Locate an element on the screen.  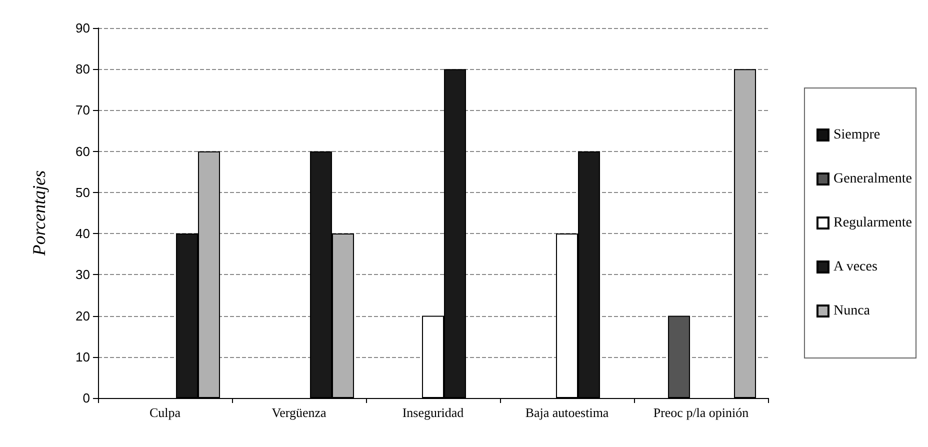
y-tick-label: 20 is located at coordinates (83, 316).